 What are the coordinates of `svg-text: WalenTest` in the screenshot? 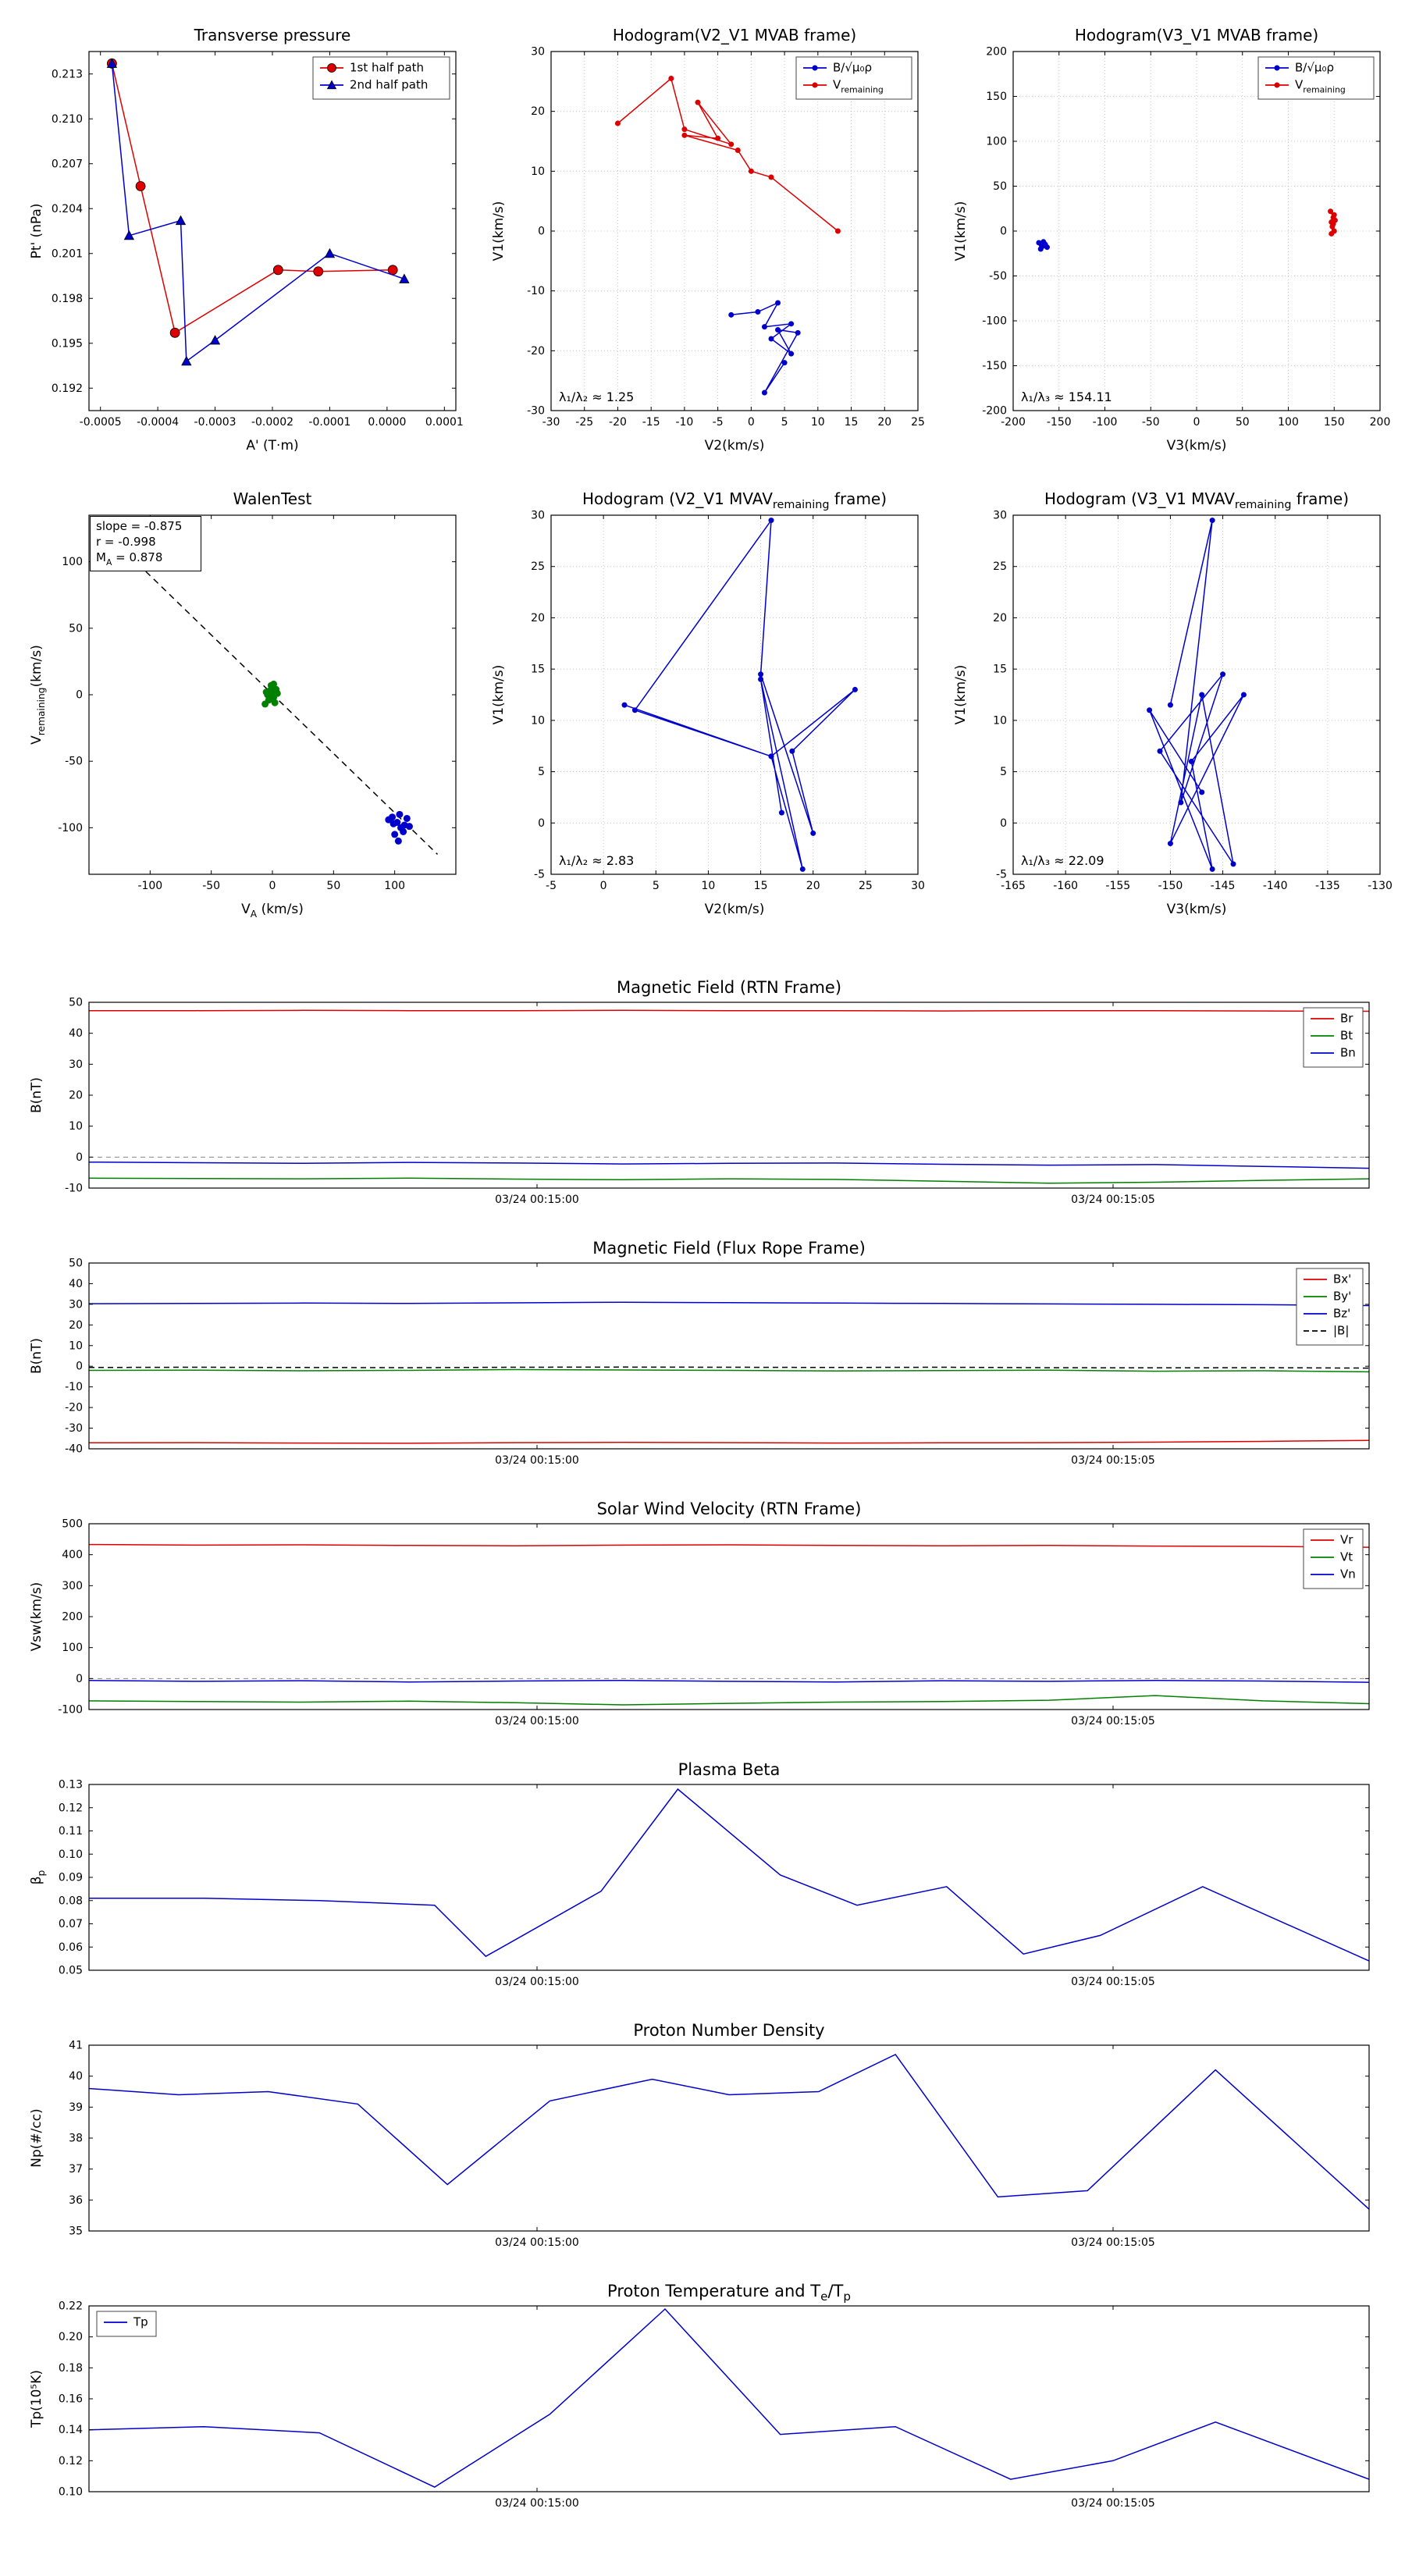 It's located at (272, 498).